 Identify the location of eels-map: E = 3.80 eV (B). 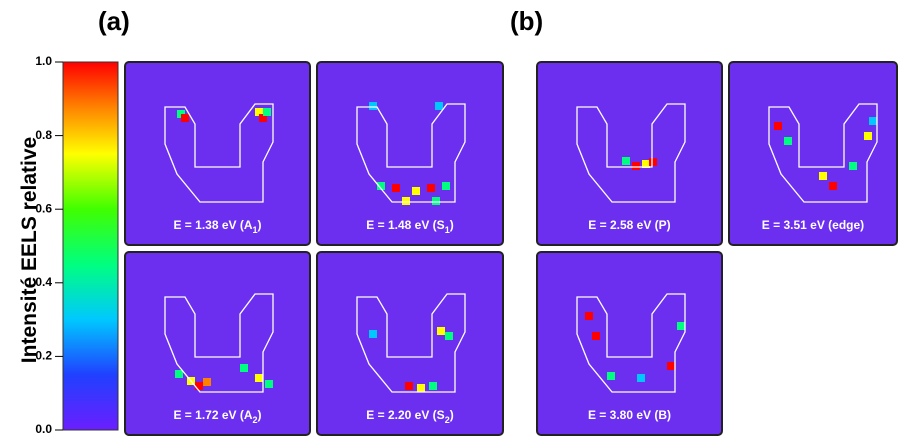
(629, 343).